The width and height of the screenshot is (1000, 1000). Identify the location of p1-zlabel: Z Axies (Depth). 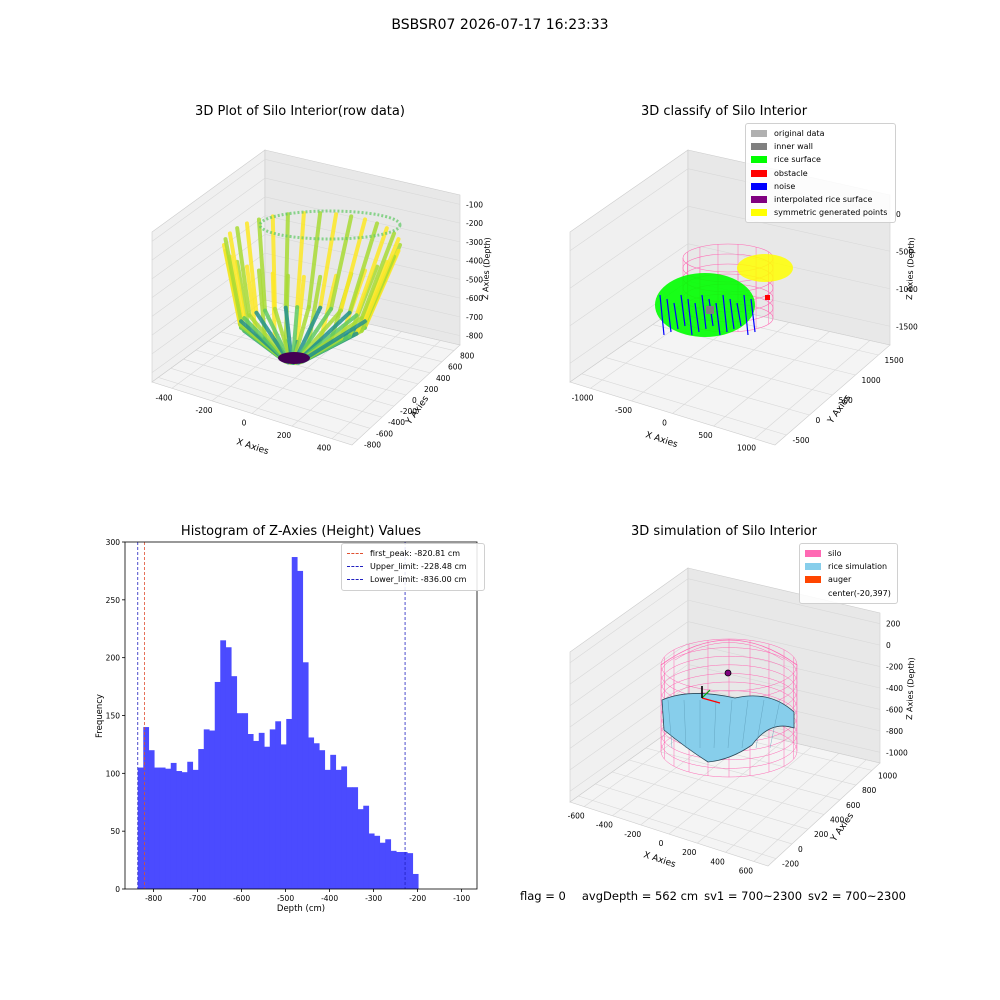
(486, 268).